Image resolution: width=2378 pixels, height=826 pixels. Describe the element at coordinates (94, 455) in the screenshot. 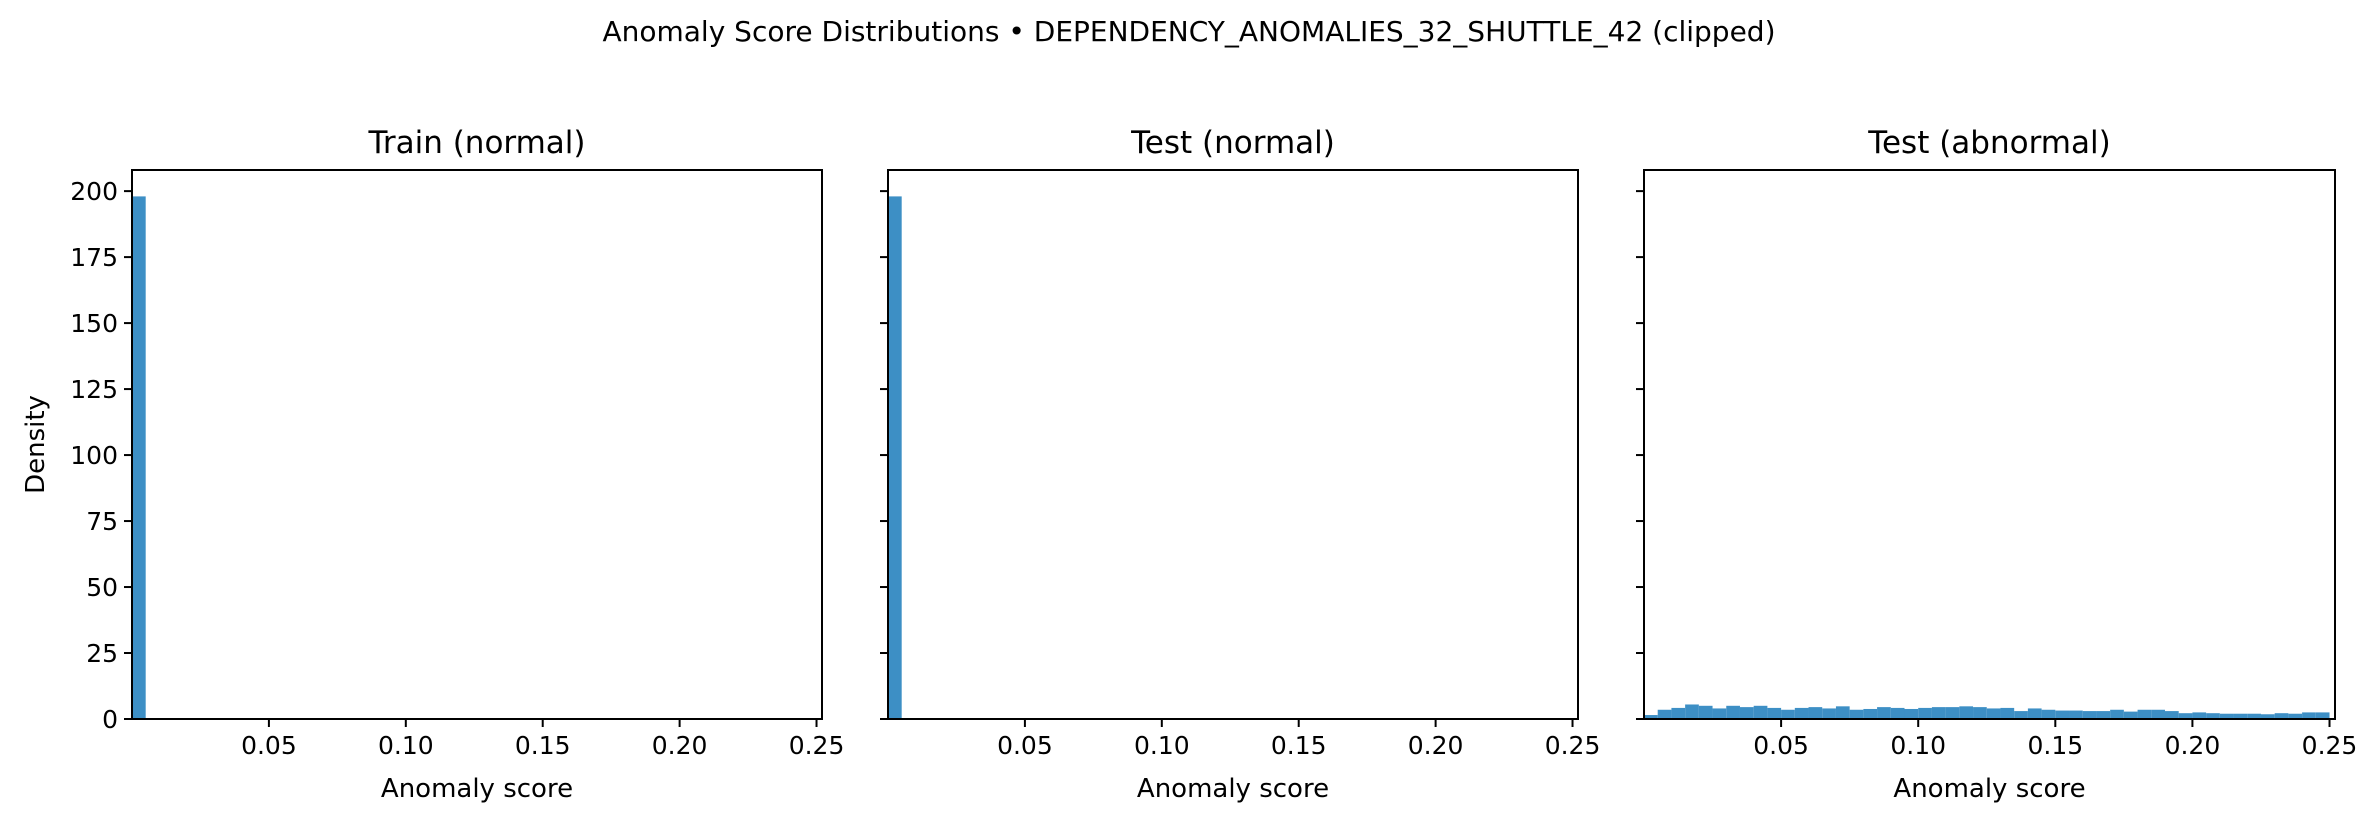

I see `y-tick-label: 100` at that location.